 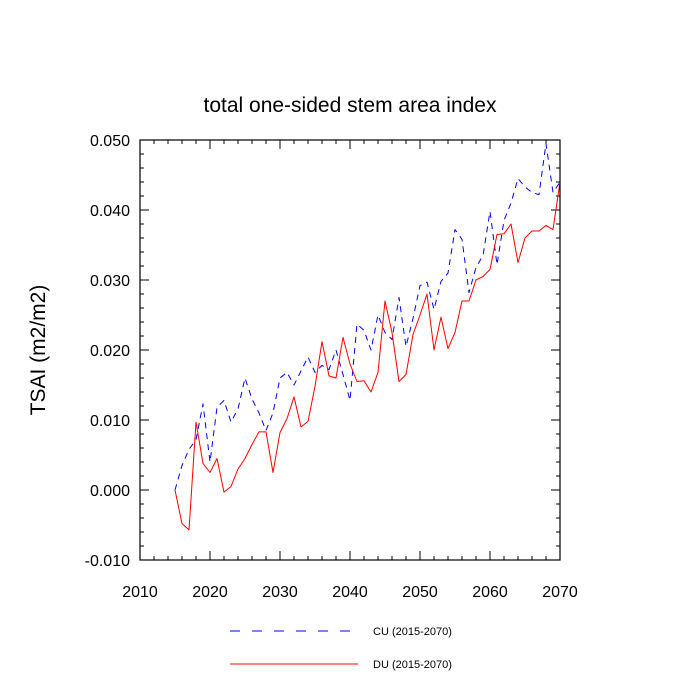 I want to click on y-tick-label: 0.020, so click(x=110, y=351).